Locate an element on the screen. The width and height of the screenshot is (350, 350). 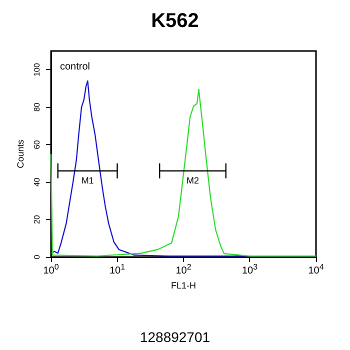
y-axis-title: Counts is located at coordinates (21, 153).